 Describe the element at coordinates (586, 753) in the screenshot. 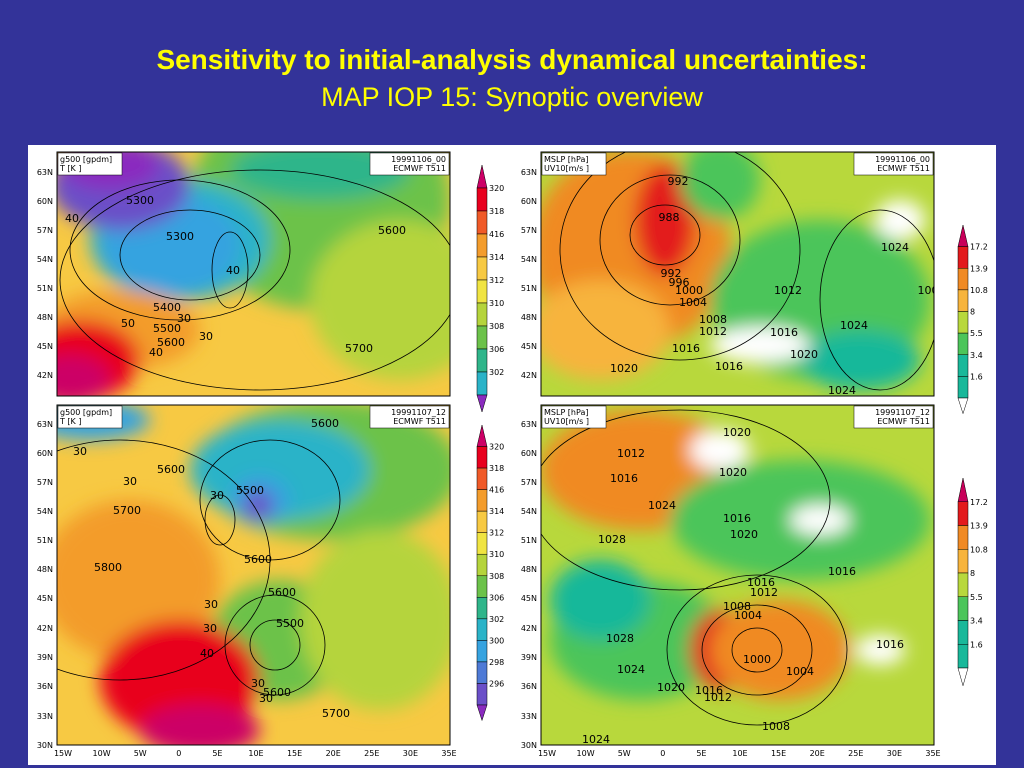

I see `lon-label: 10W` at that location.